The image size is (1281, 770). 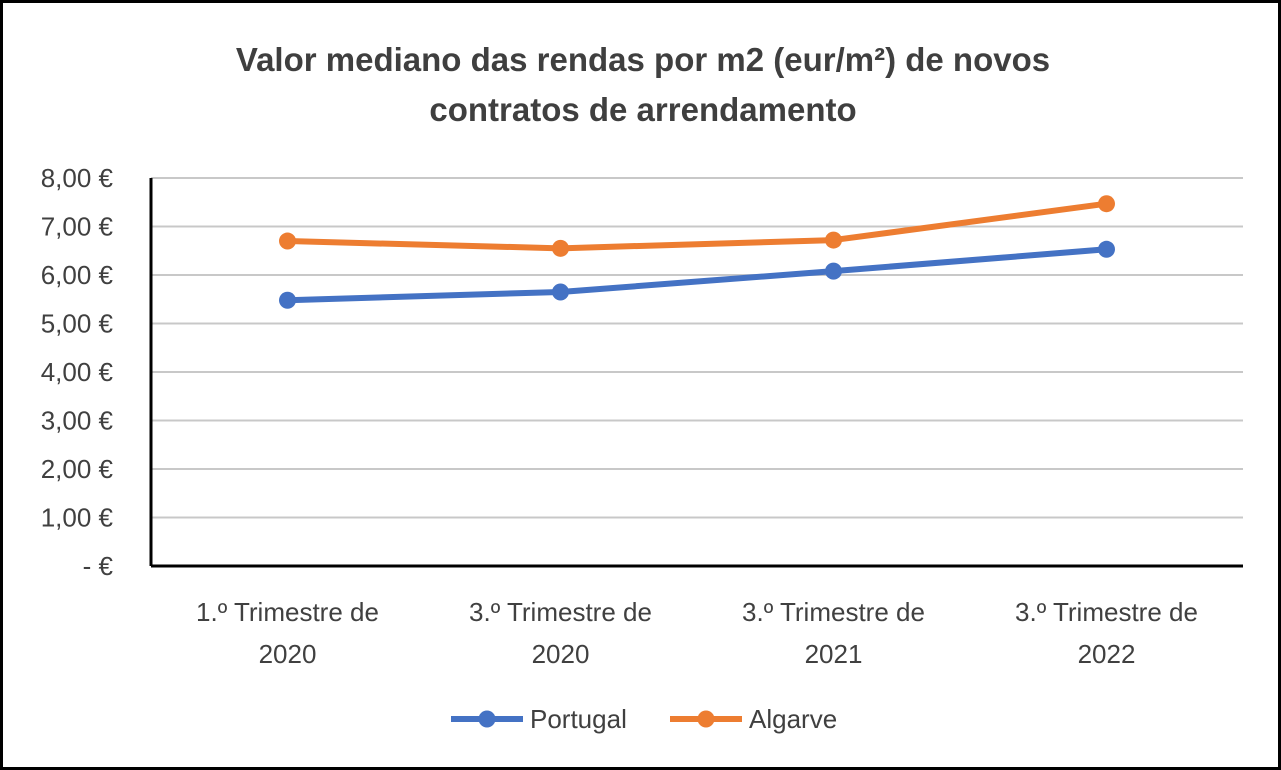 I want to click on y-tick-label: 8,00 €, so click(x=77, y=178).